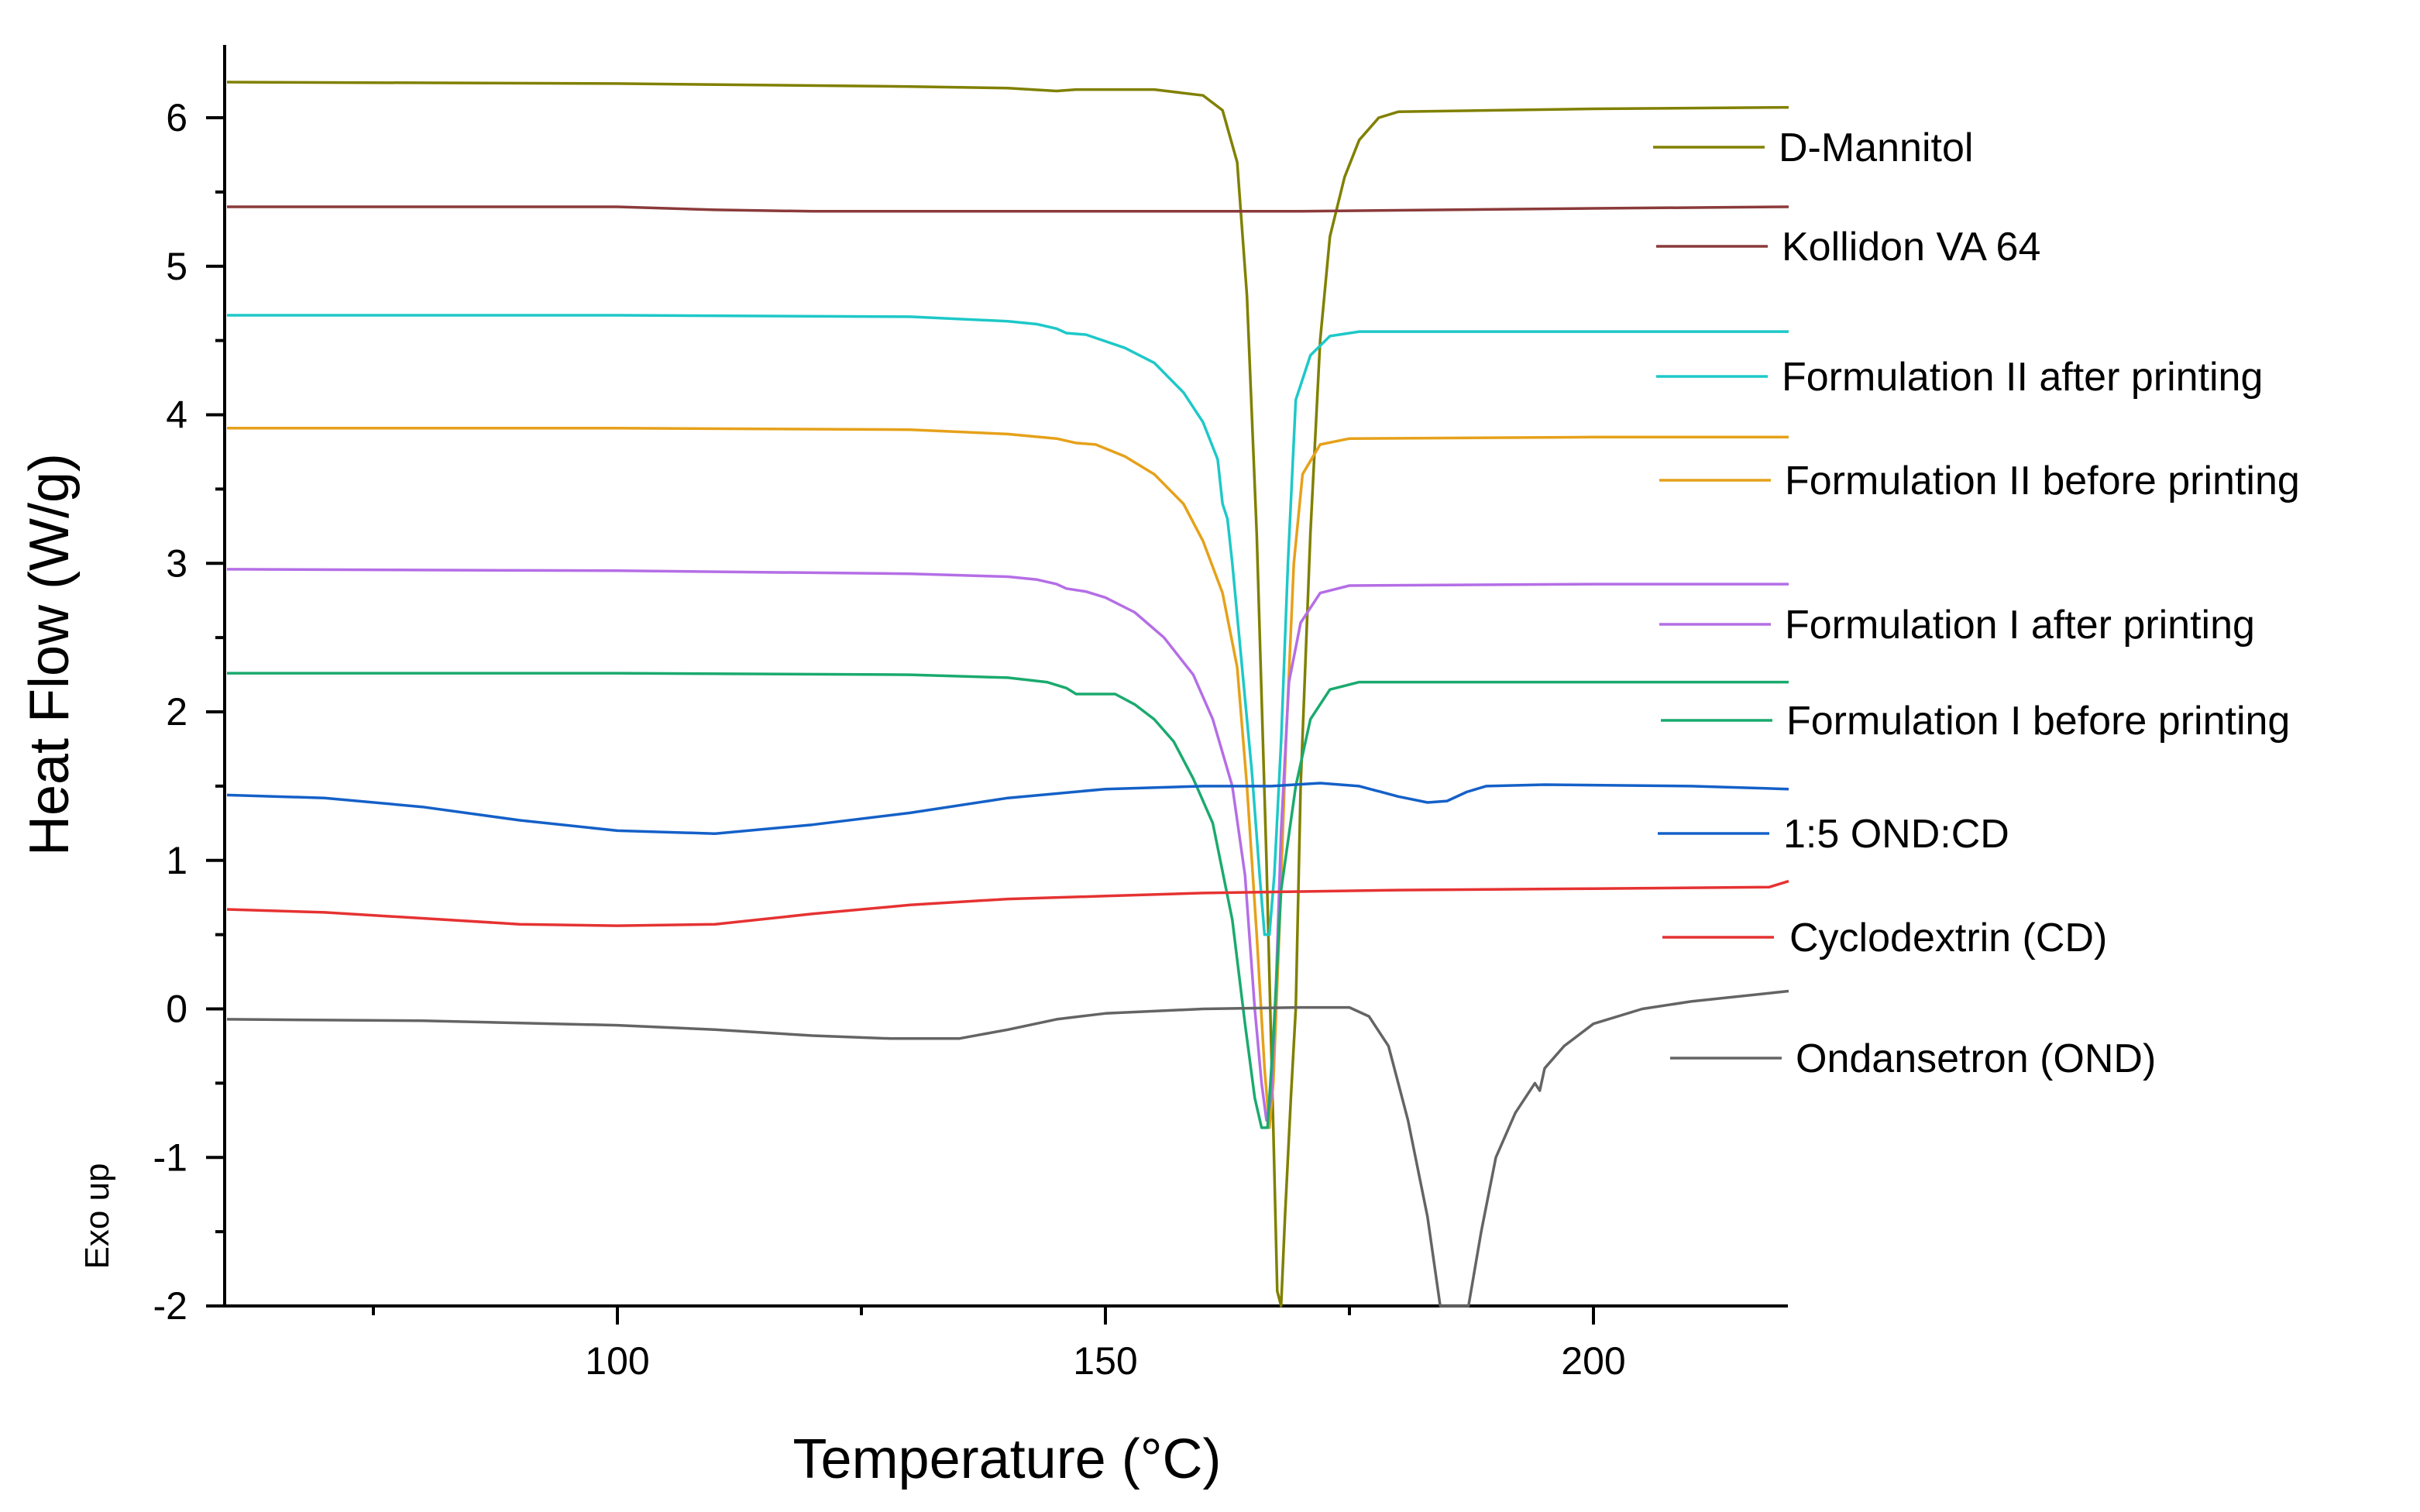 This screenshot has width=2420, height=1512. I want to click on x-tick-label: 100, so click(617, 1361).